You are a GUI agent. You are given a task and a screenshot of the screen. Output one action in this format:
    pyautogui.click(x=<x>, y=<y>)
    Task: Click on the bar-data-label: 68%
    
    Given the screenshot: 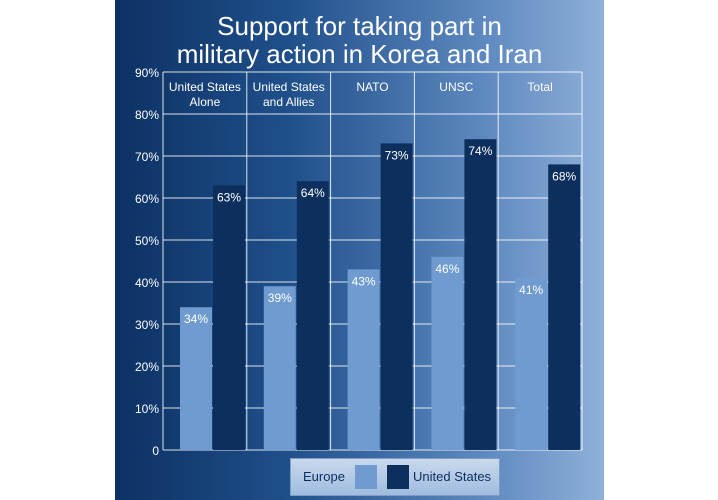 What is the action you would take?
    pyautogui.click(x=564, y=176)
    